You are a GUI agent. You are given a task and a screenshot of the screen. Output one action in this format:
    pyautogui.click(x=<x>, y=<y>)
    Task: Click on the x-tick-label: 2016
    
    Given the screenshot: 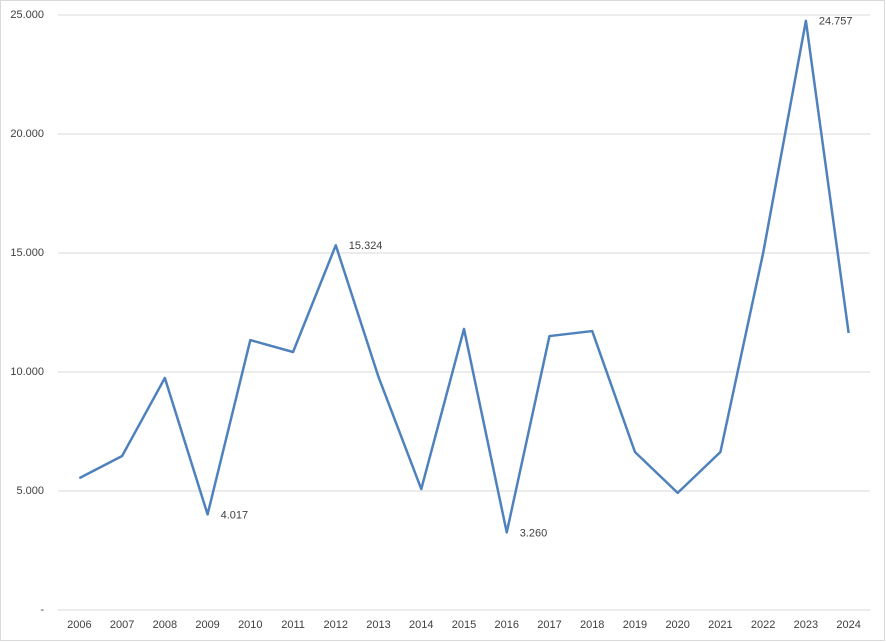 What is the action you would take?
    pyautogui.click(x=506, y=625)
    